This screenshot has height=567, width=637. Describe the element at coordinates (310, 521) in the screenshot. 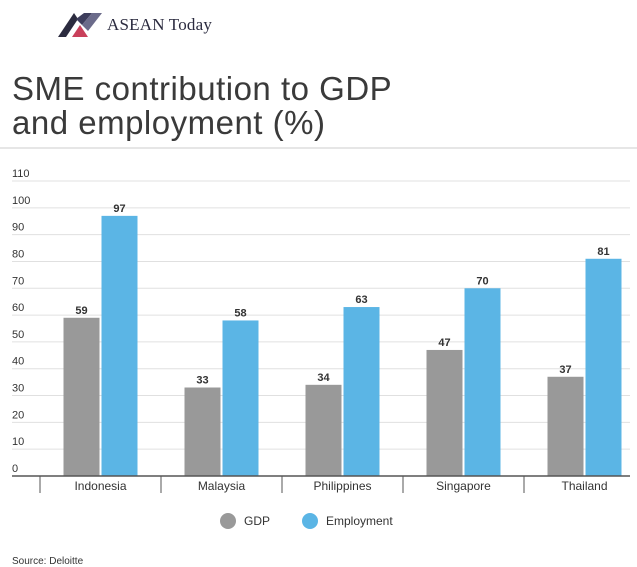

I see `legend-swatch-employment` at that location.